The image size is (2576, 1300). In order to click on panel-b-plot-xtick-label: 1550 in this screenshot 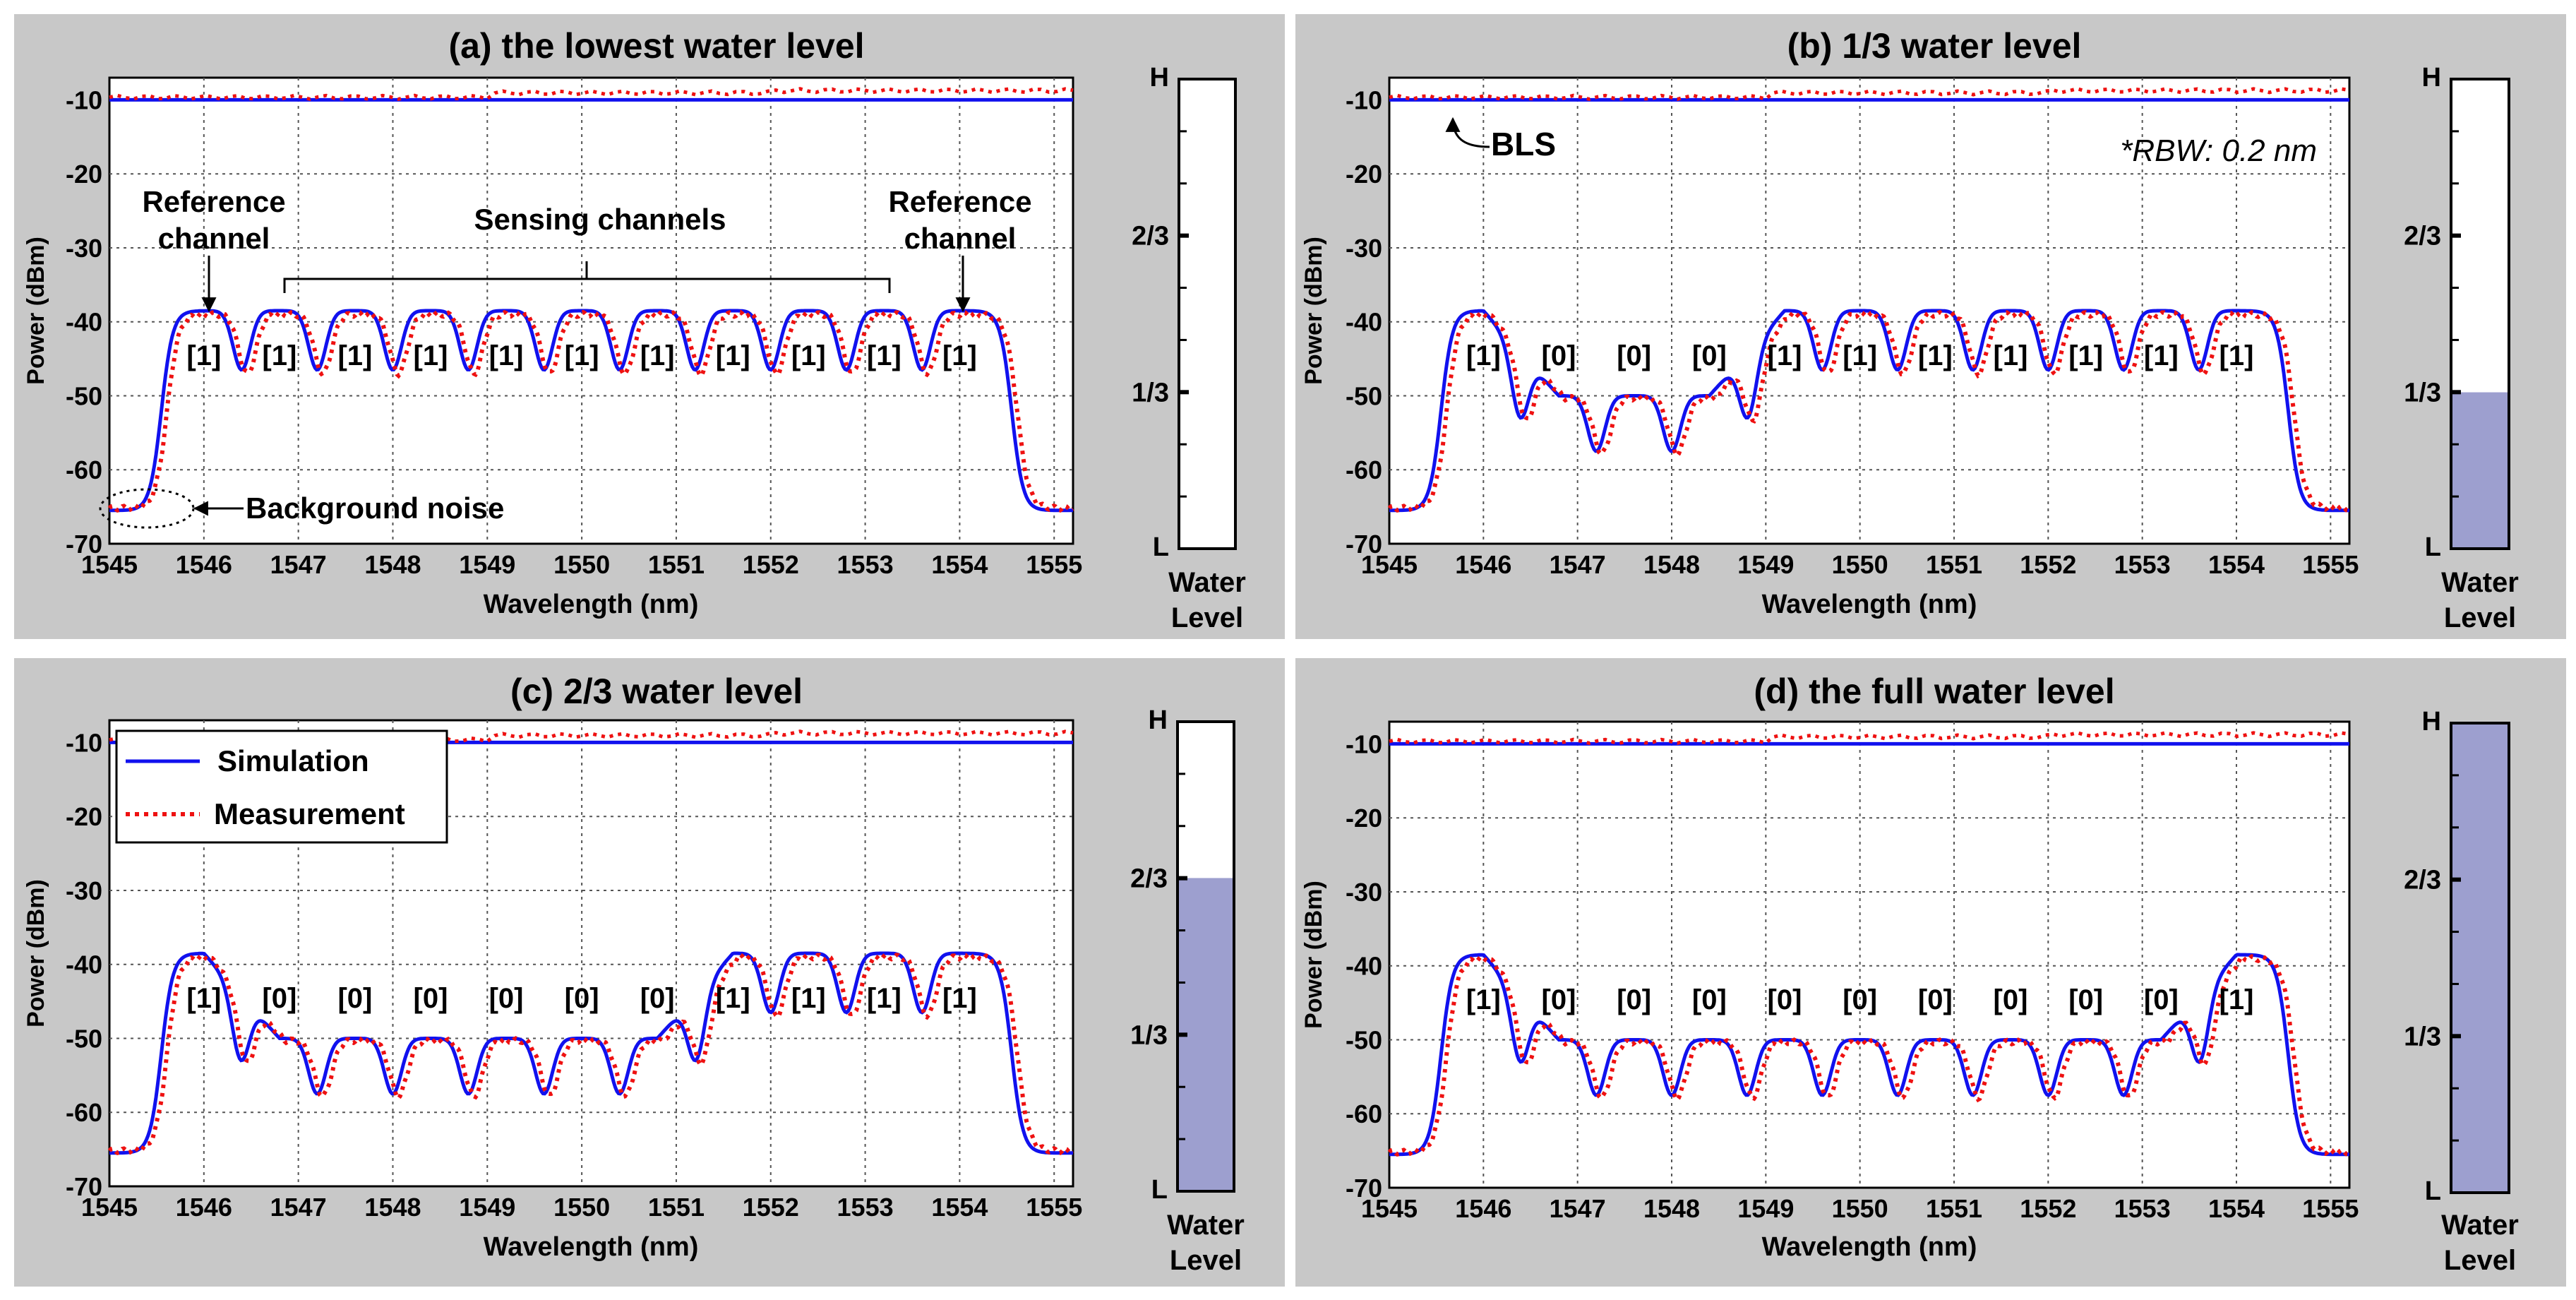, I will do `click(1860, 564)`.